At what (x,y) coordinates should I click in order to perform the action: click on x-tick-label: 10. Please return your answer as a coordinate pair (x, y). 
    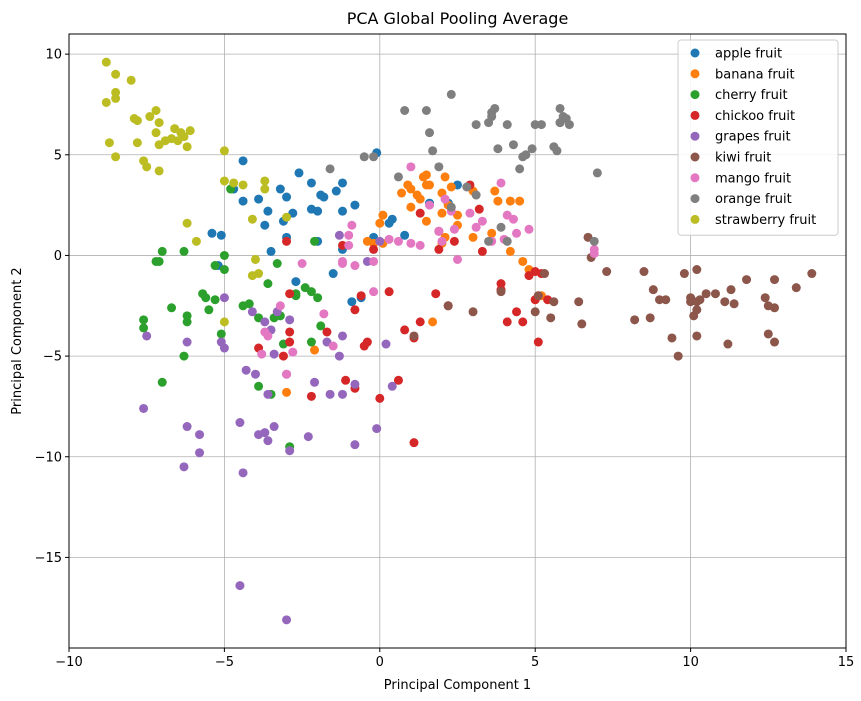
    Looking at the image, I should click on (690, 662).